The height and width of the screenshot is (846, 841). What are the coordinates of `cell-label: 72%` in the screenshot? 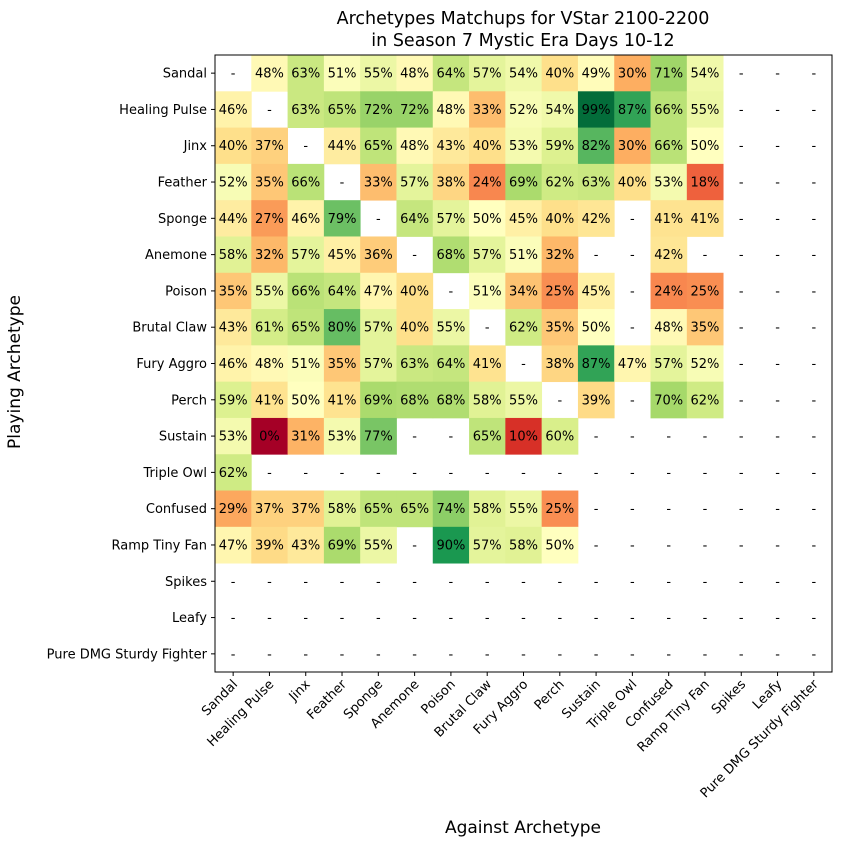 It's located at (414, 110).